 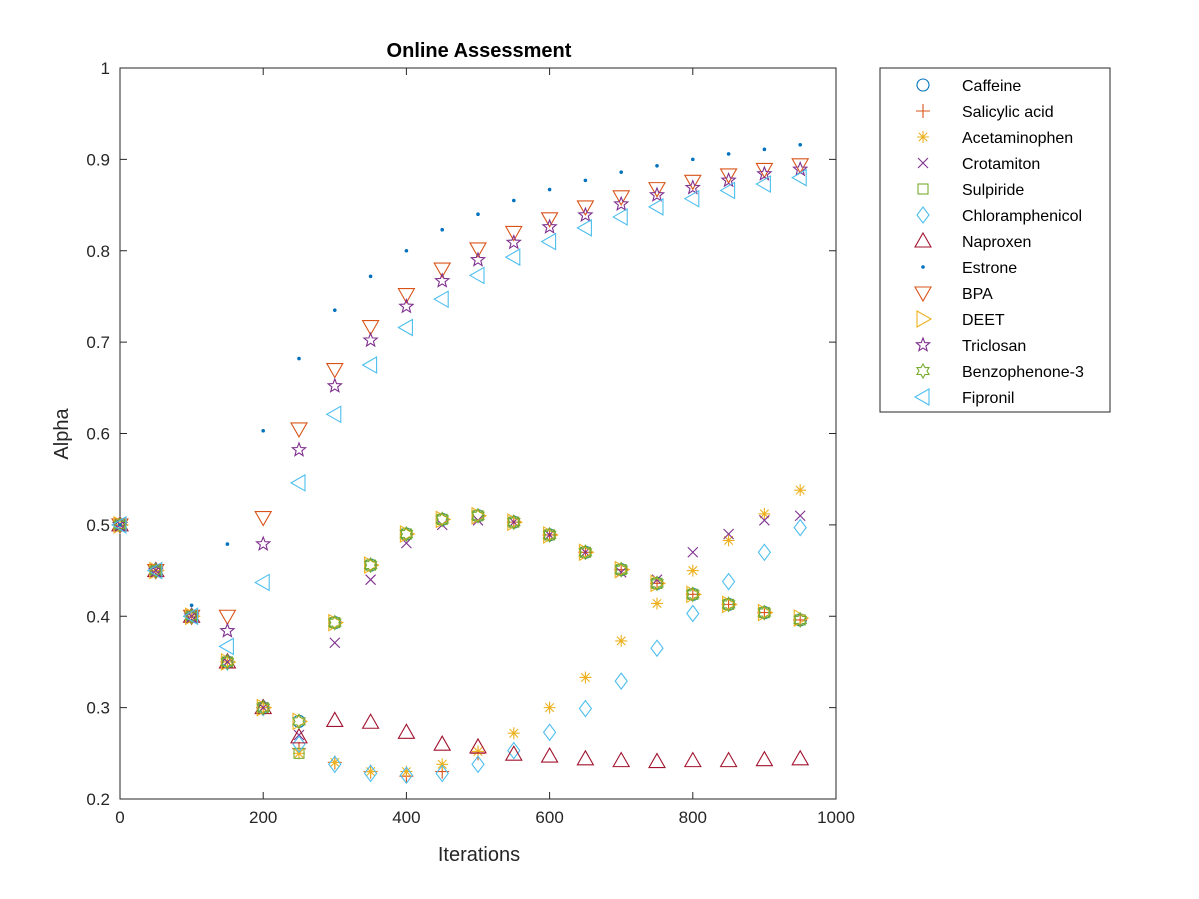 I want to click on y-tick-label: 1, so click(x=105, y=68).